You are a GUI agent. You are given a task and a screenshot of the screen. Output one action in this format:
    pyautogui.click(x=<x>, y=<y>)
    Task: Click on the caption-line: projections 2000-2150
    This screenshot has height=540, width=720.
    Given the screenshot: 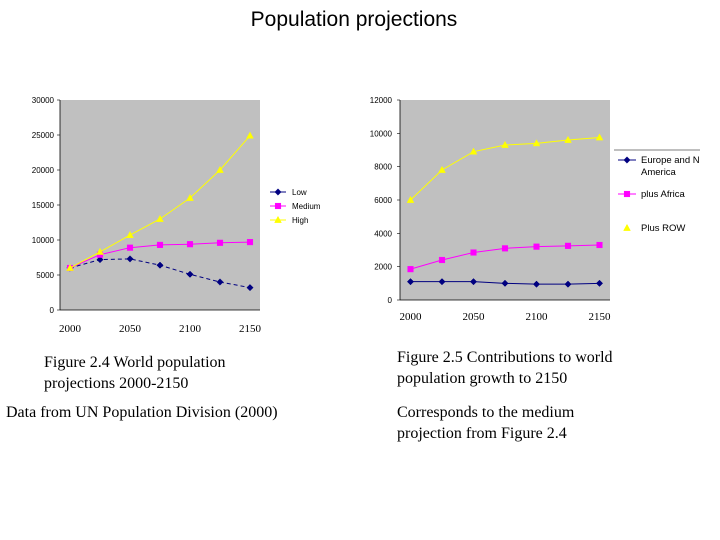 What is the action you would take?
    pyautogui.click(x=116, y=383)
    